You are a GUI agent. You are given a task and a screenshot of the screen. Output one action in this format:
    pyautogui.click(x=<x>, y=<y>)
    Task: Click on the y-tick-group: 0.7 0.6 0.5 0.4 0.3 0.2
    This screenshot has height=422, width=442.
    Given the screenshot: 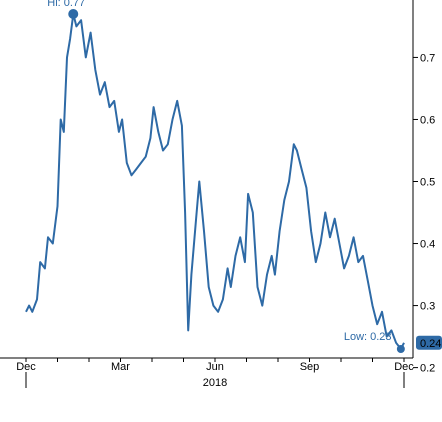 What is the action you would take?
    pyautogui.click(x=424, y=213)
    